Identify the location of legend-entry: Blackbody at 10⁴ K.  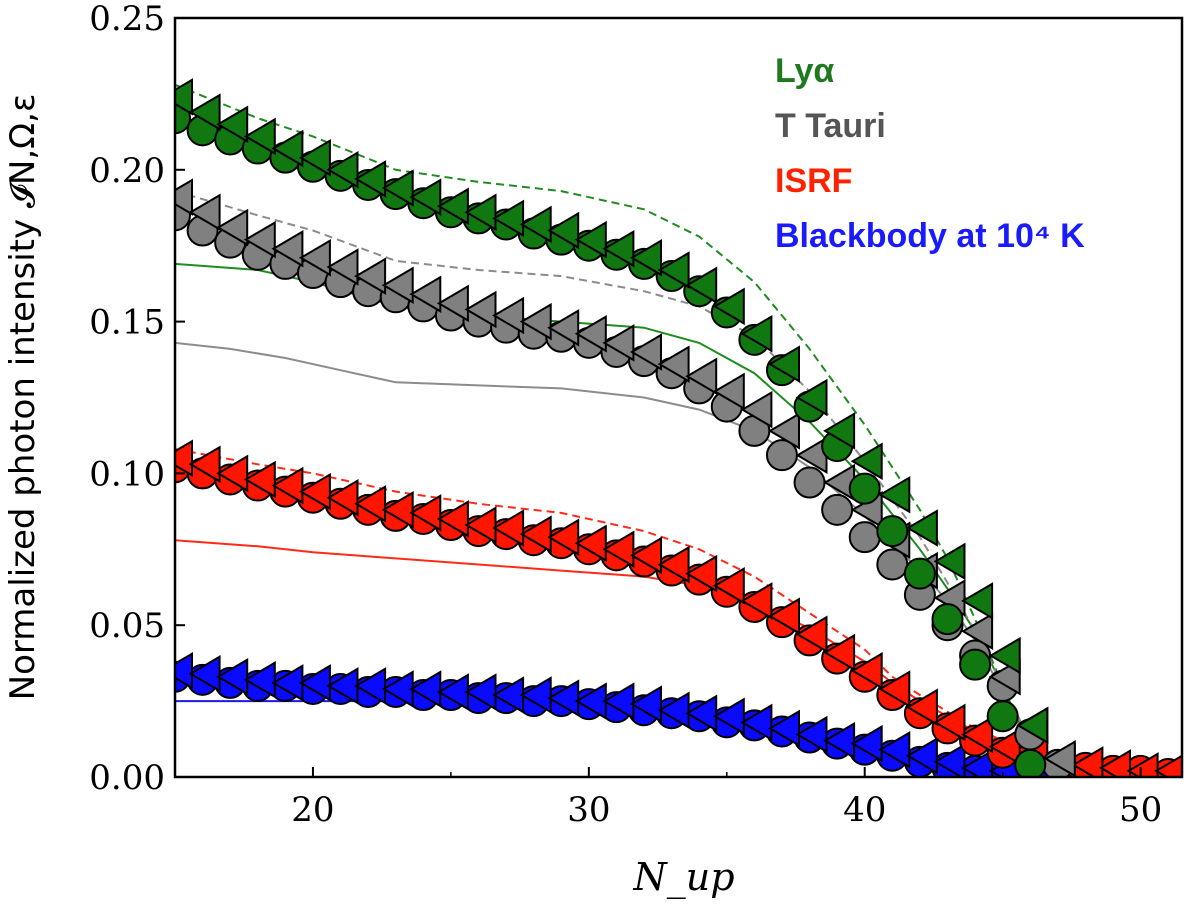
(930, 236).